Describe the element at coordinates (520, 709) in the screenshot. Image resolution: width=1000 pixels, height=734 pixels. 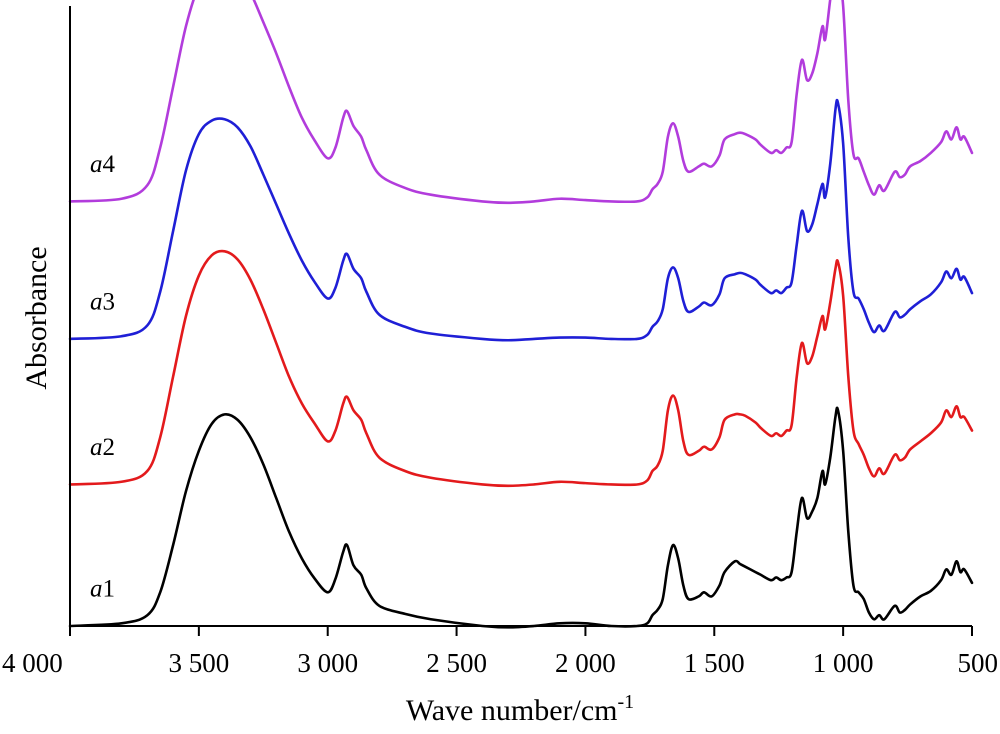
I see `x-axis-title: Wave number/cm-1` at that location.